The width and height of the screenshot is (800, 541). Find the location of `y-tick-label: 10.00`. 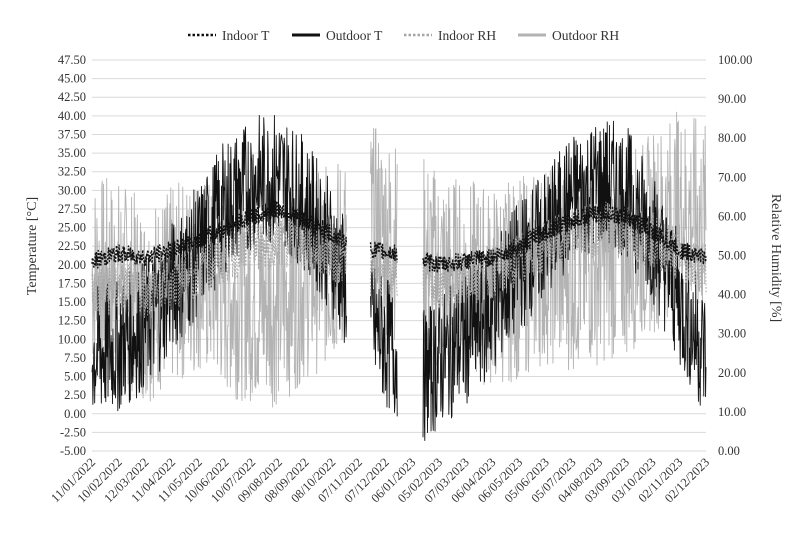

y-tick-label: 10.00 is located at coordinates (72, 339).